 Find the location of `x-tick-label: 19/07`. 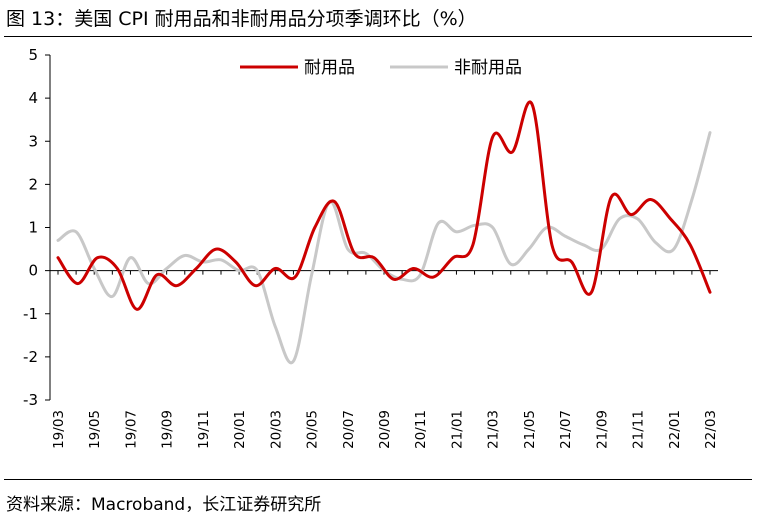

x-tick-label: 19/07 is located at coordinates (131, 429).